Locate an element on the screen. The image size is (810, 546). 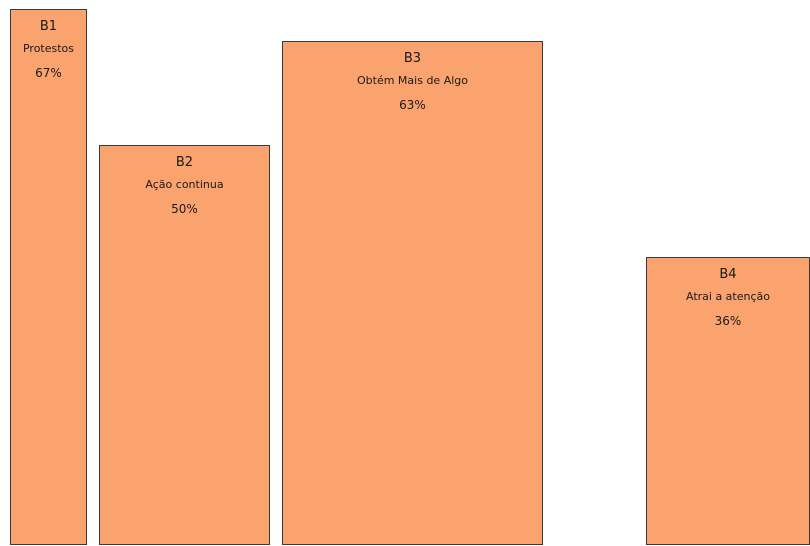
bar-value-label: 67% is located at coordinates (48, 73).